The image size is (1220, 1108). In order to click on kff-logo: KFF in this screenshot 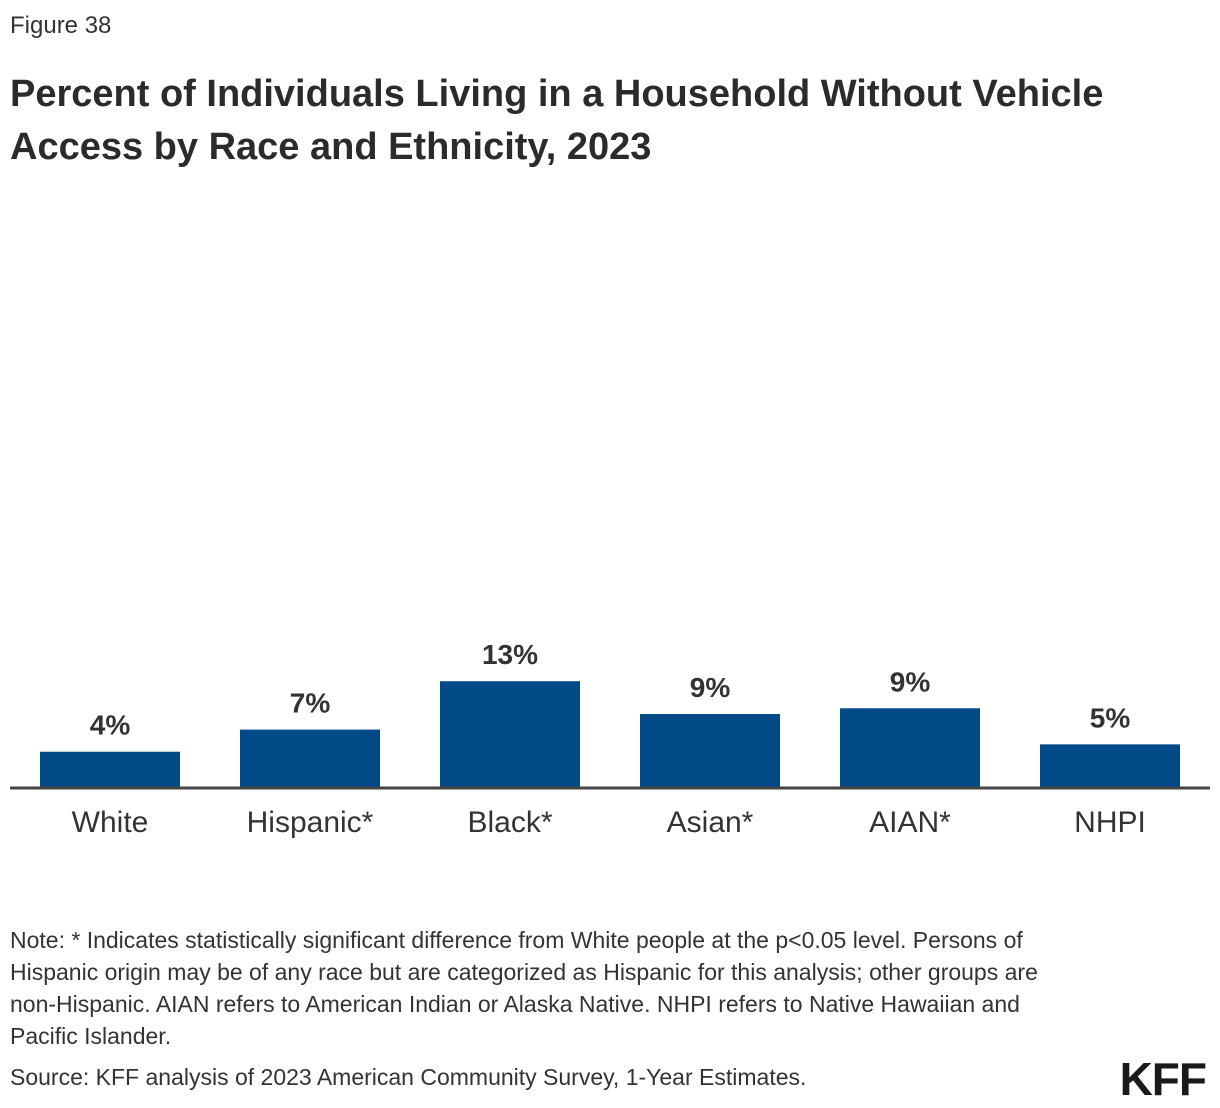, I will do `click(1163, 1079)`.